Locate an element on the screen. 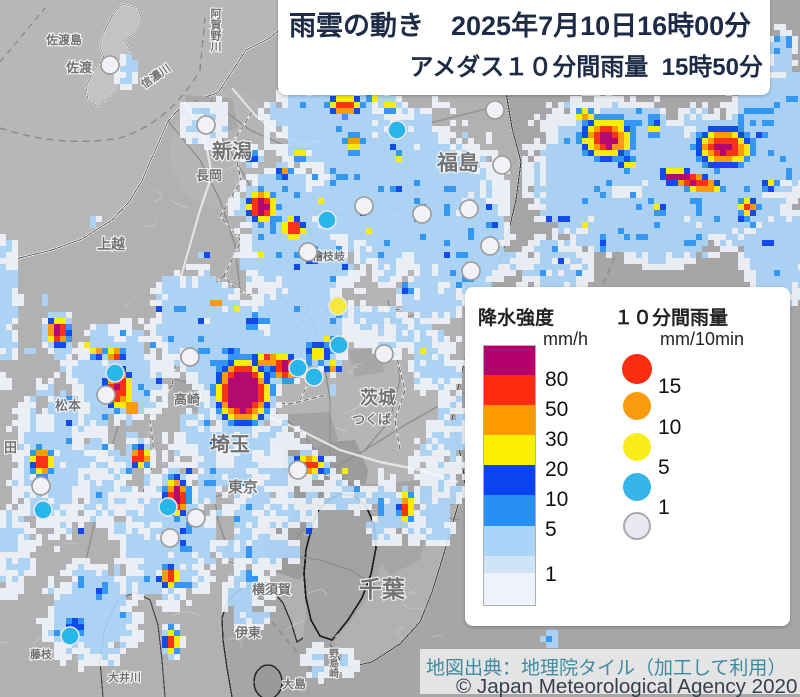  svg-text: 伊東 is located at coordinates (247, 632).